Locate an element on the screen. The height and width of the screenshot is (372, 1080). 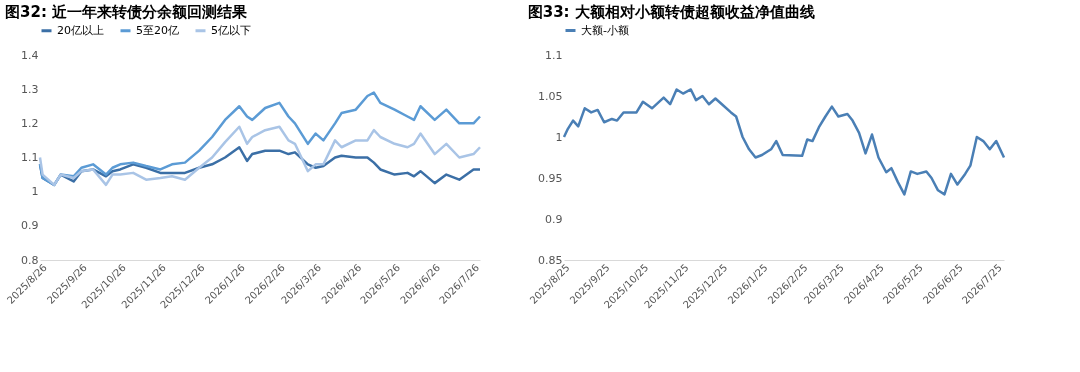
y-tick-label: 1.2 is located at coordinates (30, 123).